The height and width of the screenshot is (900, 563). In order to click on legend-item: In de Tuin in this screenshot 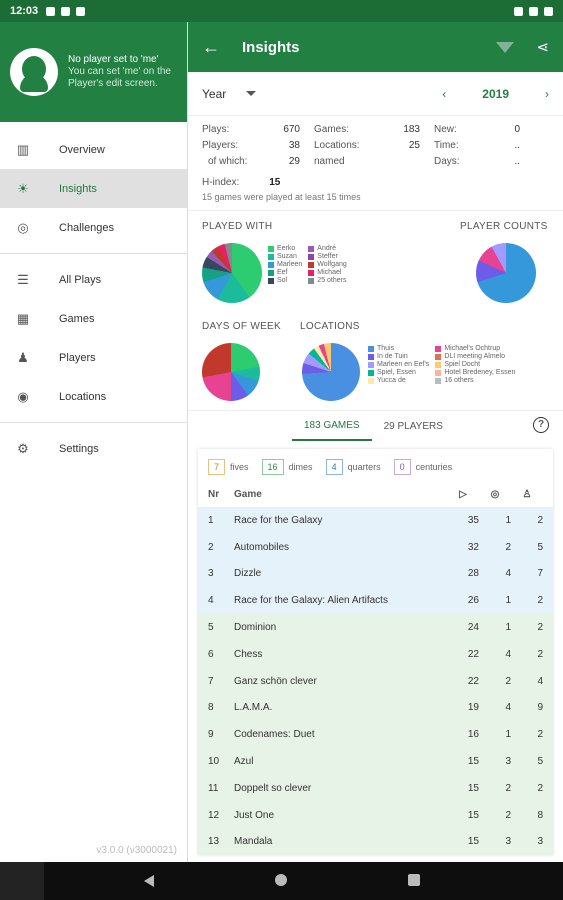, I will do `click(398, 356)`.